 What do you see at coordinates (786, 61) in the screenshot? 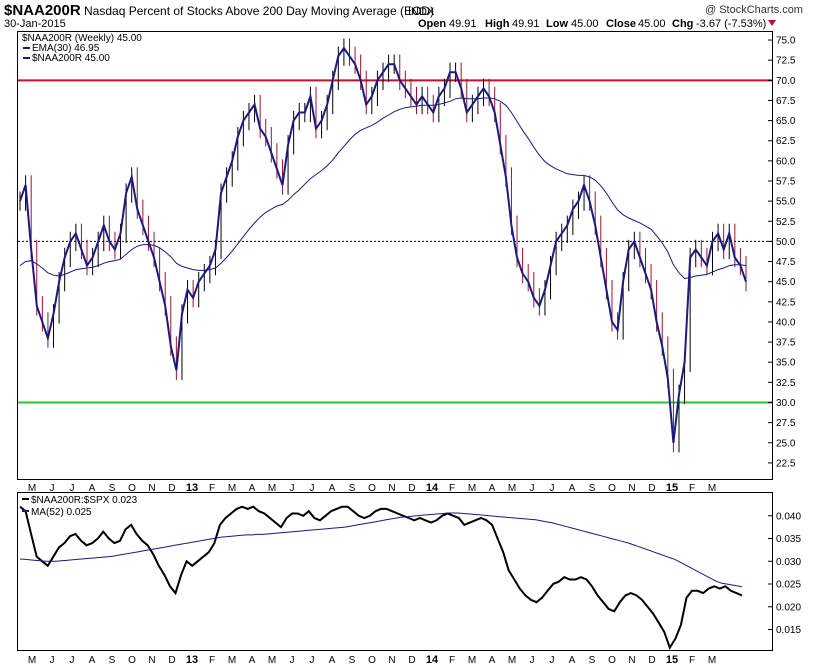
I see `main-y-tick-label: 72.5` at bounding box center [786, 61].